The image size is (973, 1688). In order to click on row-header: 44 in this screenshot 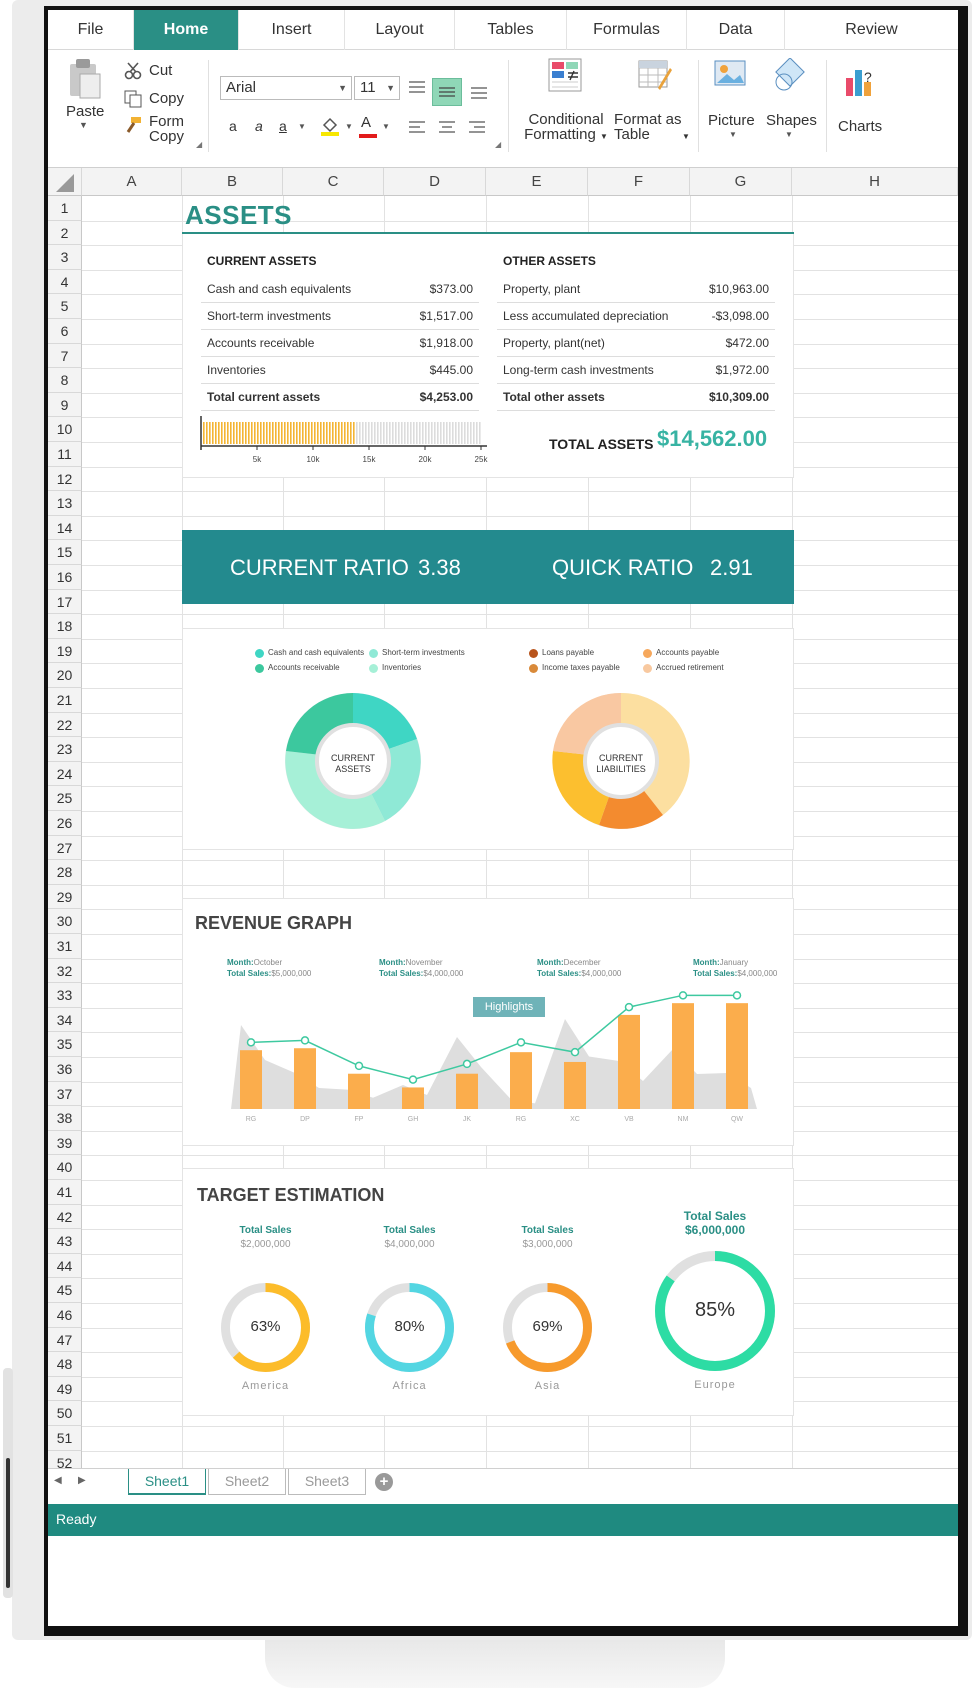, I will do `click(65, 1266)`.